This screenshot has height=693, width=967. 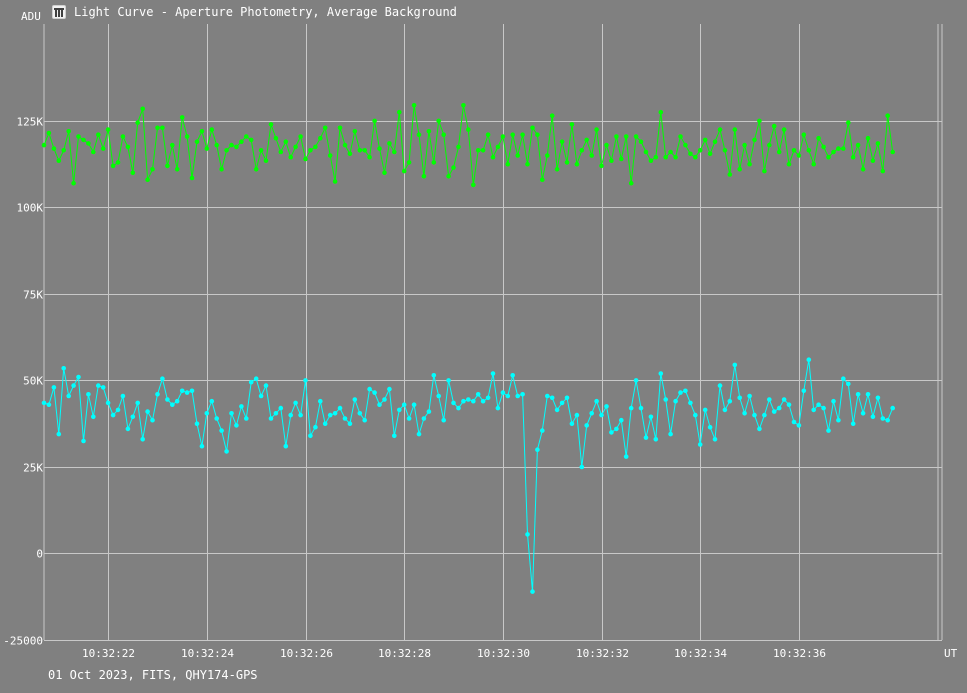 What do you see at coordinates (207, 653) in the screenshot?
I see `x-tick-label: 10:32:24` at bounding box center [207, 653].